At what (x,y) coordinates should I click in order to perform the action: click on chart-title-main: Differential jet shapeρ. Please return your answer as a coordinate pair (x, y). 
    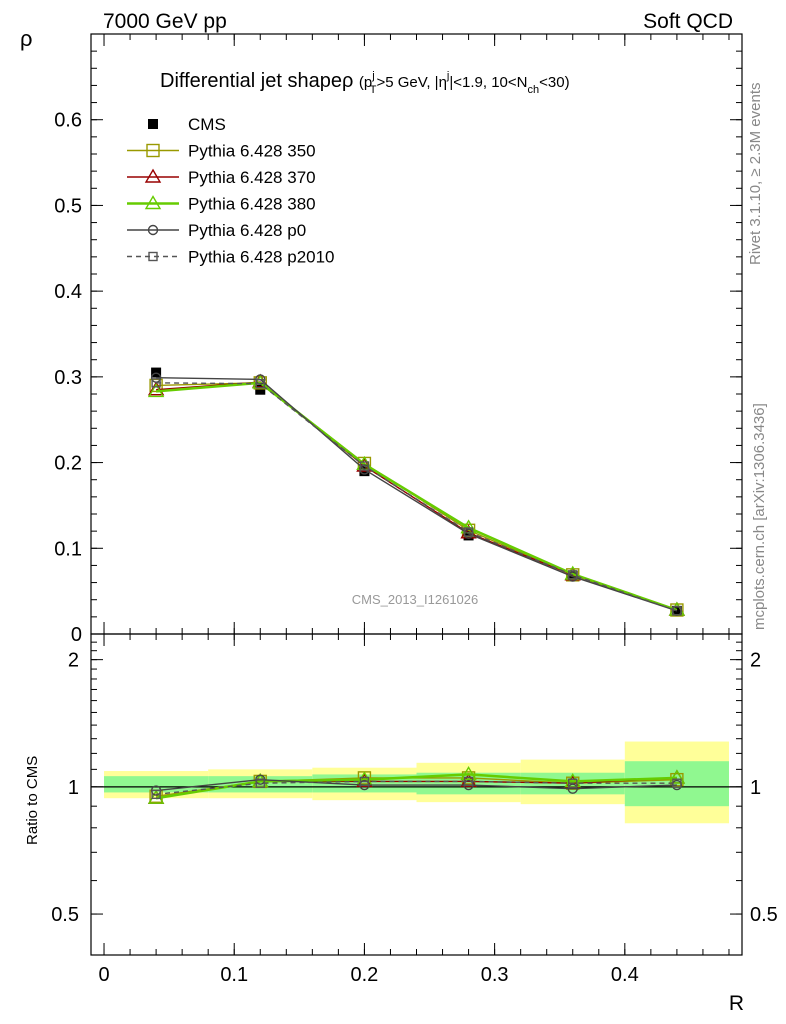
    Looking at the image, I should click on (256, 81).